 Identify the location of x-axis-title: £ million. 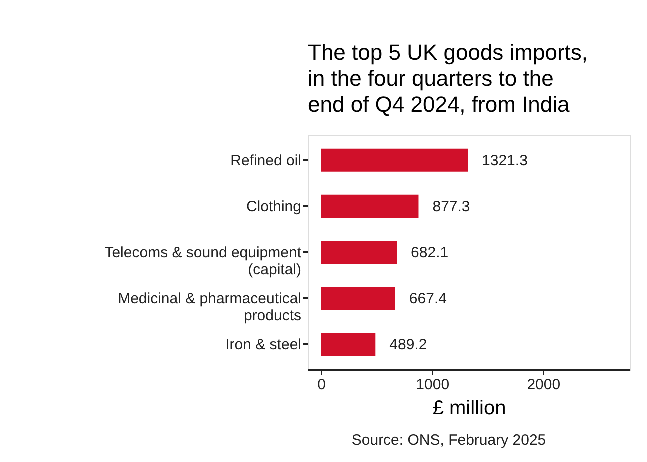
(469, 409).